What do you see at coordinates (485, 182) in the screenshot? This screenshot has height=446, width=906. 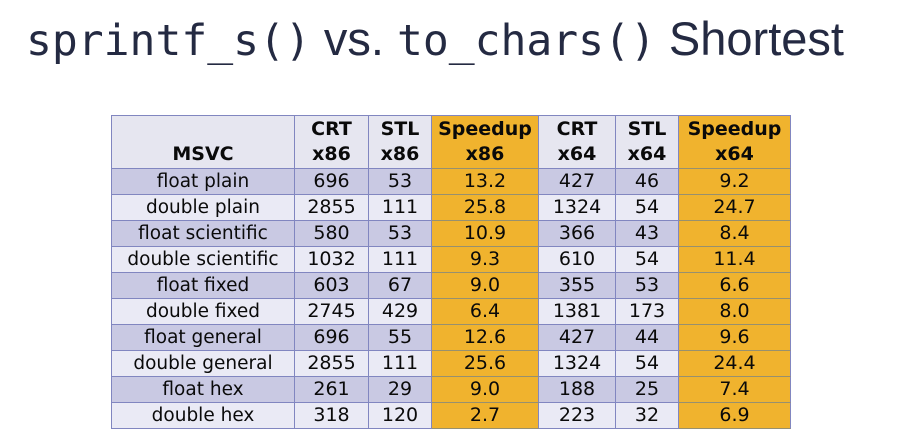 I see `speedup-cell: 13.2` at bounding box center [485, 182].